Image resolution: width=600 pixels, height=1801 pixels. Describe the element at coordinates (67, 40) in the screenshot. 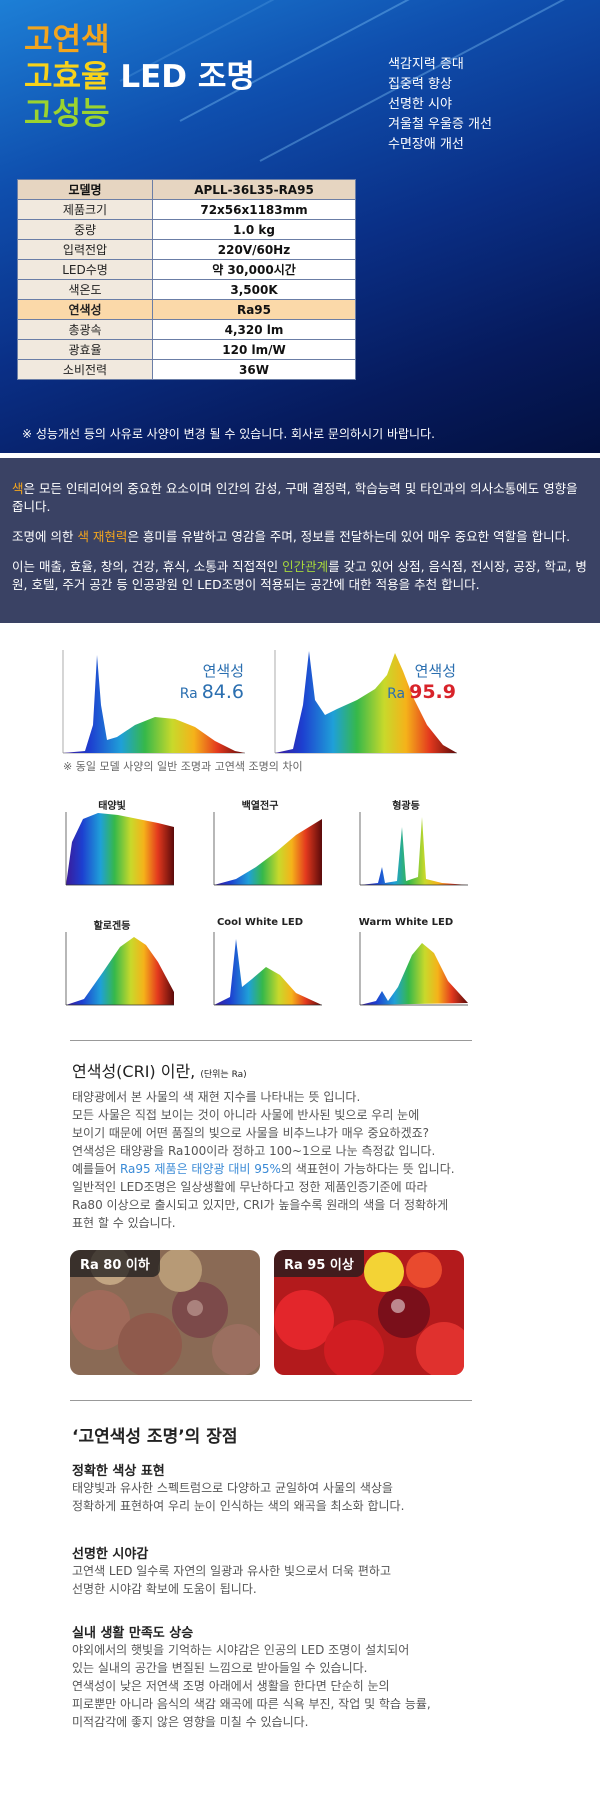

I see `hero-title-line1: 고연색` at that location.